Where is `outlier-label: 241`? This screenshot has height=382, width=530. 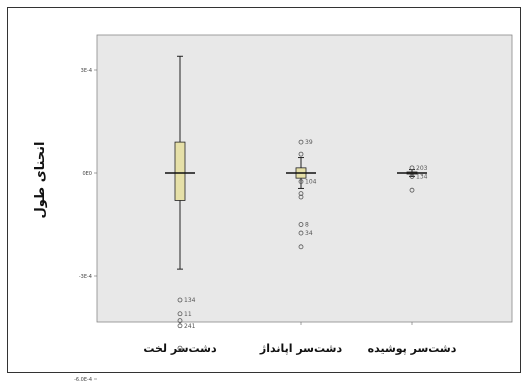
outlier-label: 241 is located at coordinates (190, 326).